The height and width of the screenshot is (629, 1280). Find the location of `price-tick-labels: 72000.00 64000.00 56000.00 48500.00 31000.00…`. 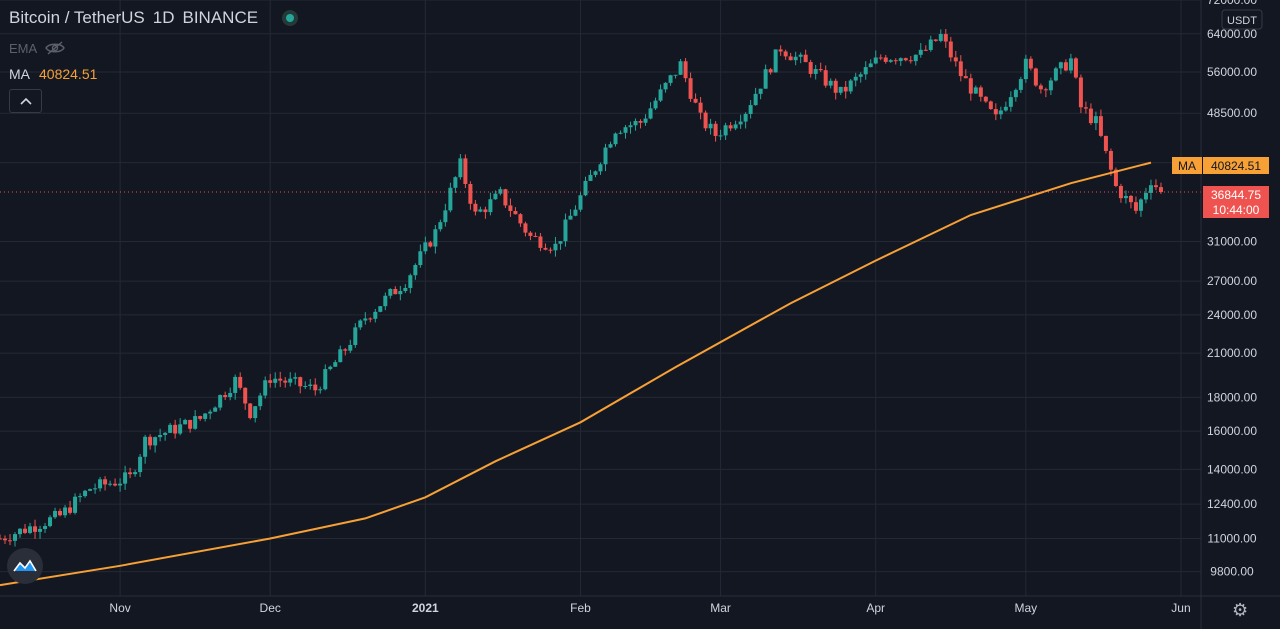

price-tick-labels: 72000.00 64000.00 56000.00 48500.00 31000.00… is located at coordinates (1232, 289).